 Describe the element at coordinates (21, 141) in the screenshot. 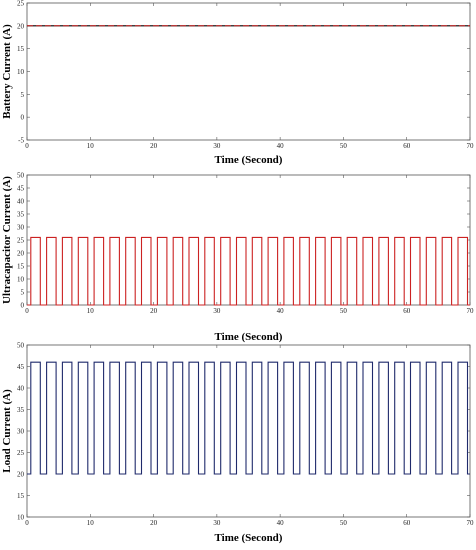

I see `y-tick-label: -5` at that location.